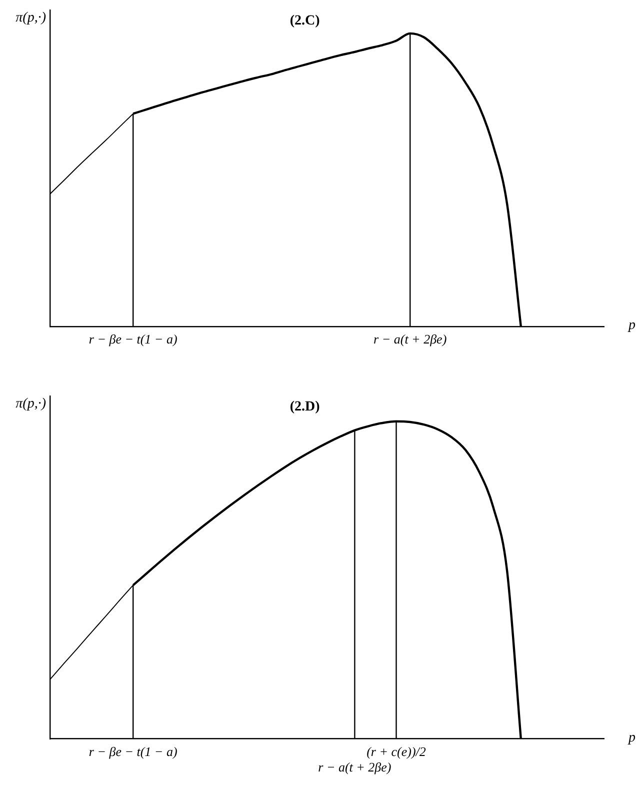 The height and width of the screenshot is (791, 642). Describe the element at coordinates (305, 21) in the screenshot. I see `chart-title: (2.C)` at that location.